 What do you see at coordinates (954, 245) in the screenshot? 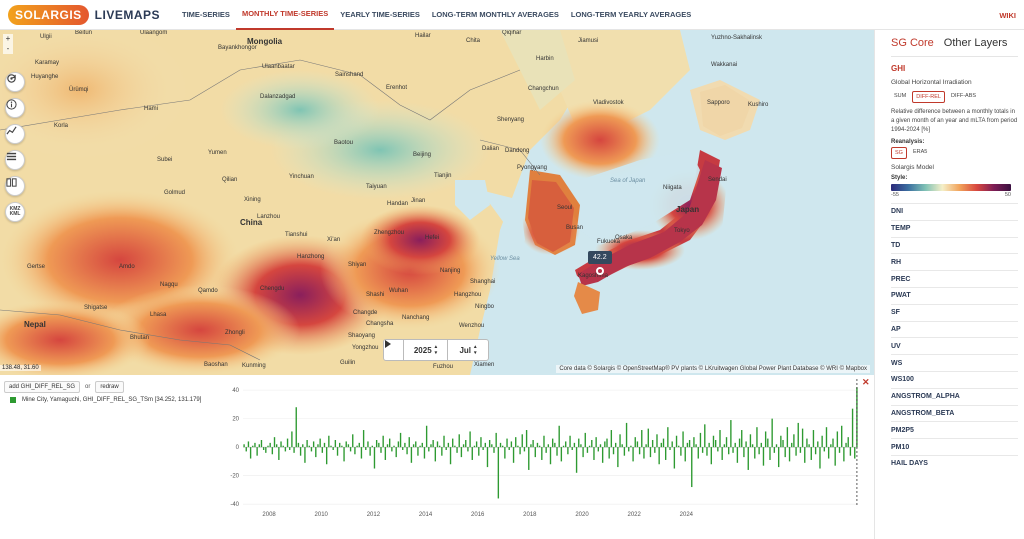
I see `layer-item-td: TD` at bounding box center [954, 245].